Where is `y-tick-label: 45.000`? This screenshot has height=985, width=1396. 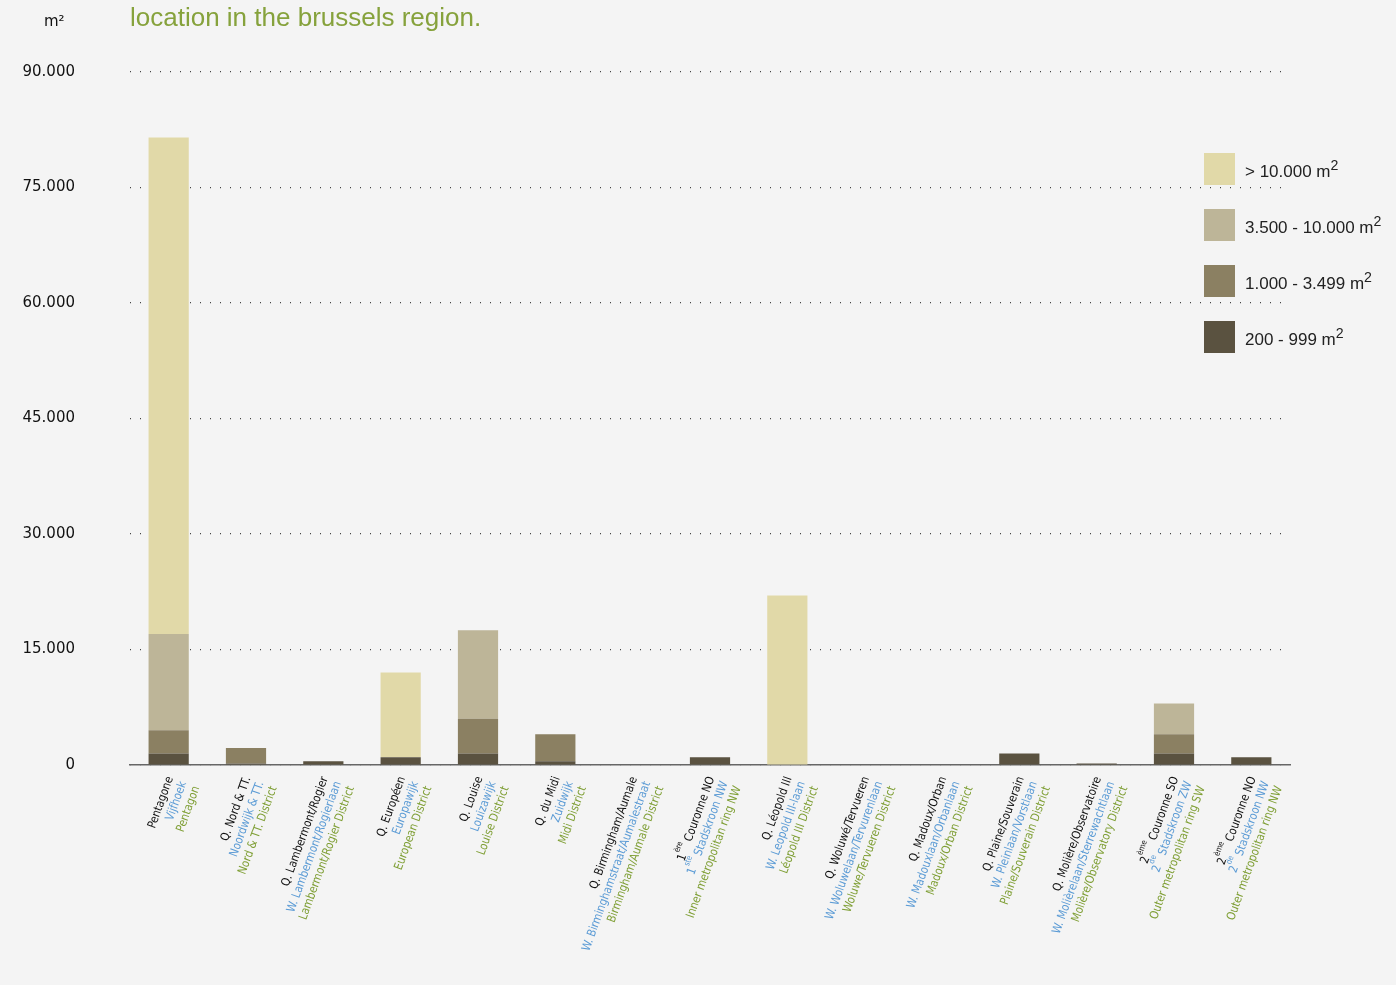
y-tick-label: 45.000 is located at coordinates (48, 417).